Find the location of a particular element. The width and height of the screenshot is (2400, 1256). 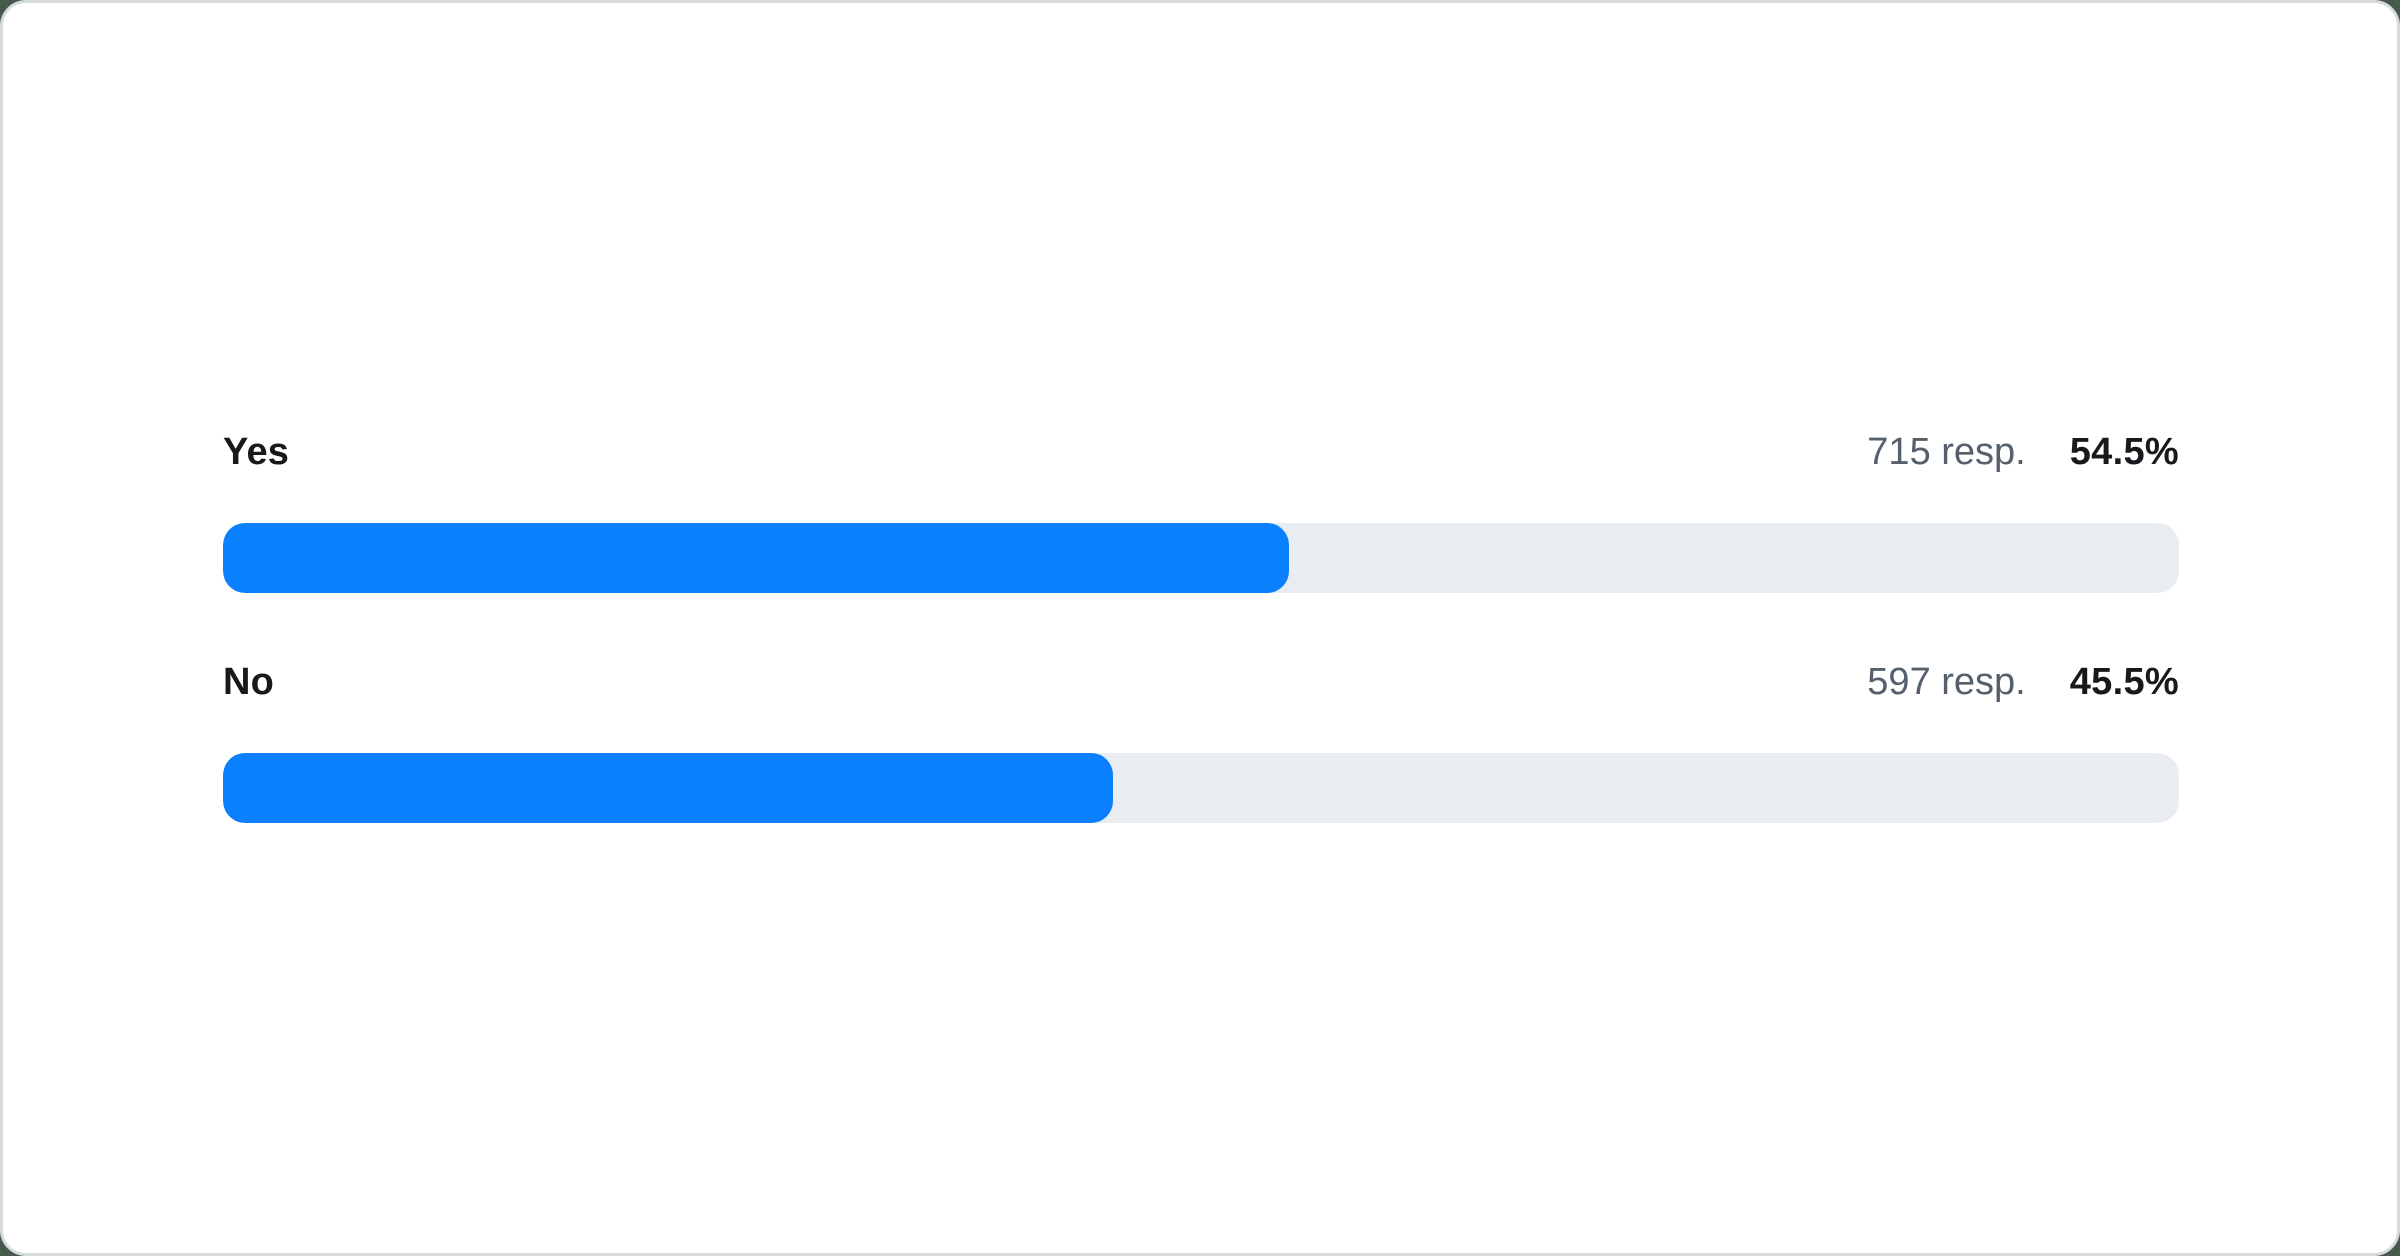

result-bar-fill-yes is located at coordinates (756, 558).